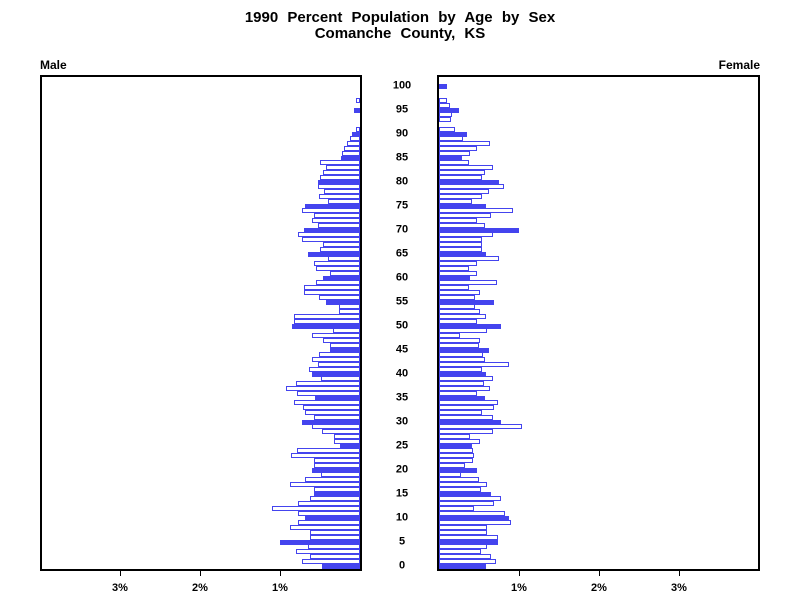  Describe the element at coordinates (402, 253) in the screenshot. I see `age-tick-label: 65` at that location.